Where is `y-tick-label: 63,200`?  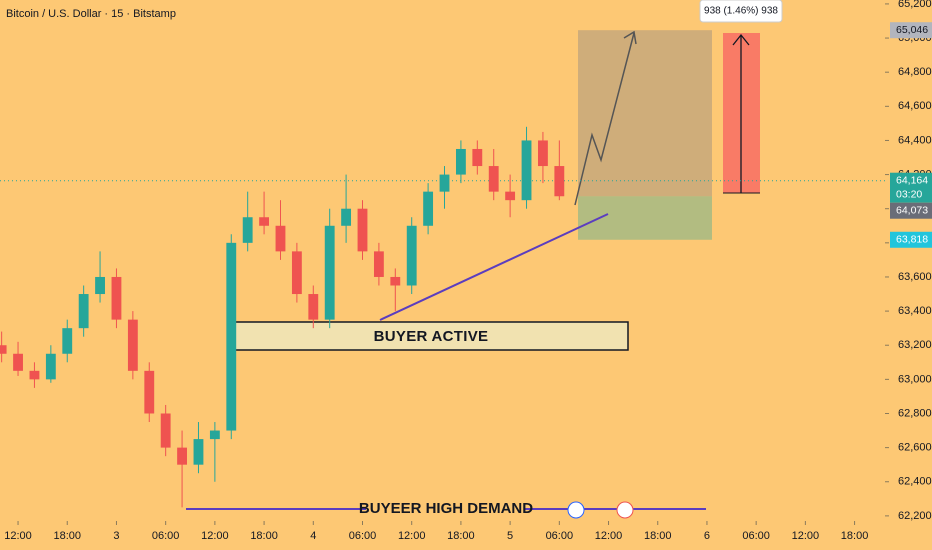 y-tick-label: 63,200 is located at coordinates (915, 345).